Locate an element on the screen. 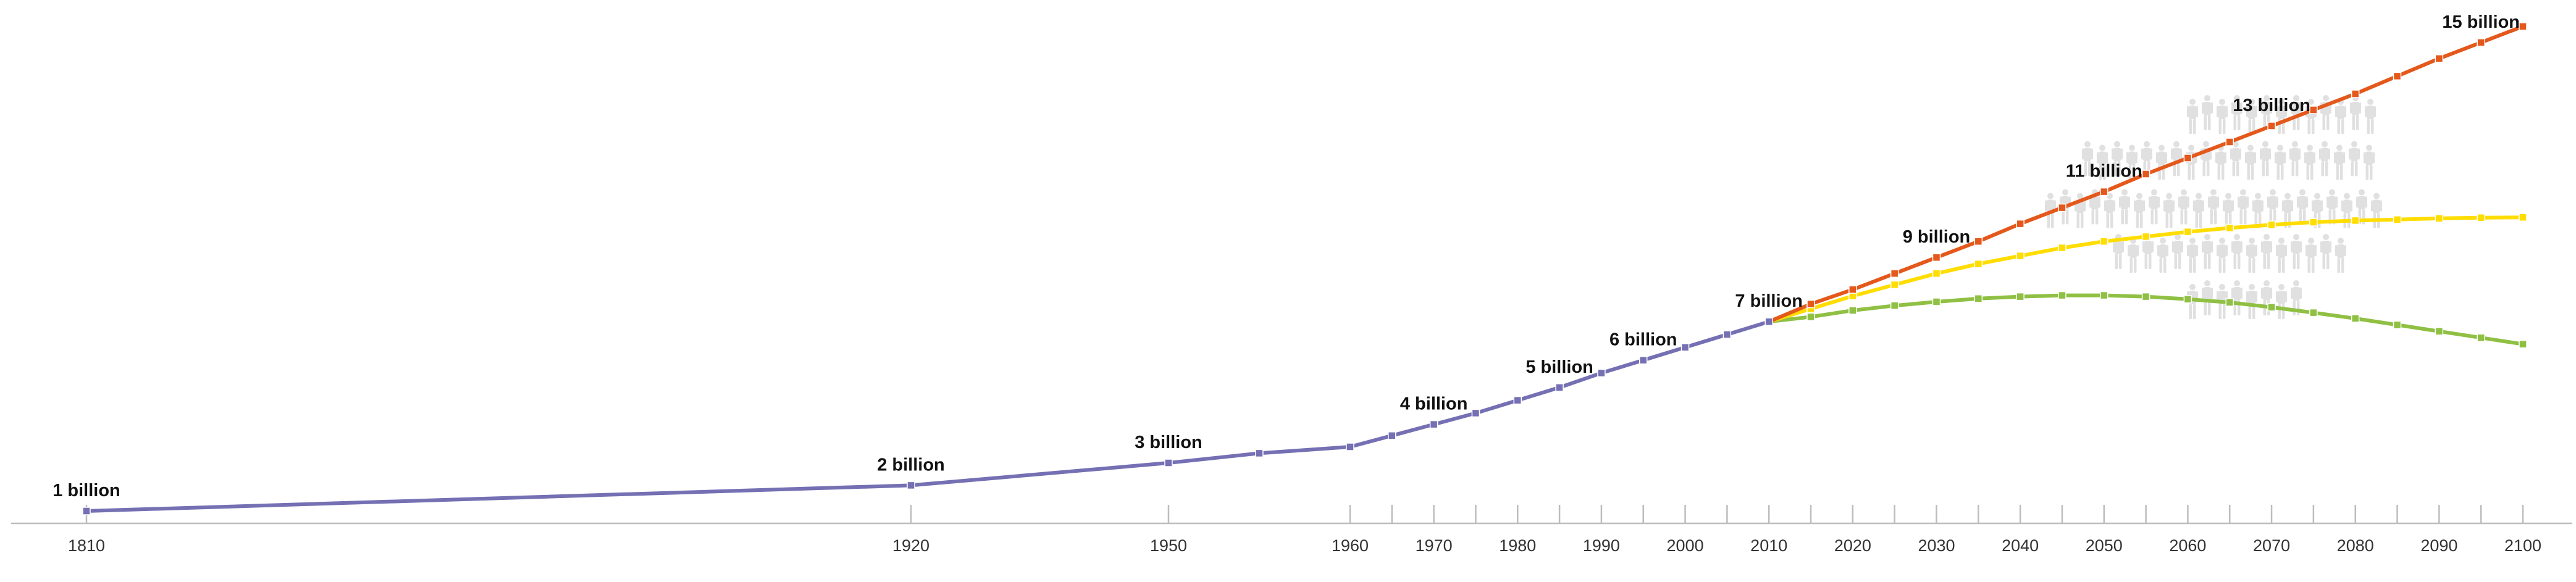 The image size is (2576, 582). x-tick-label: 2100 is located at coordinates (2523, 545).